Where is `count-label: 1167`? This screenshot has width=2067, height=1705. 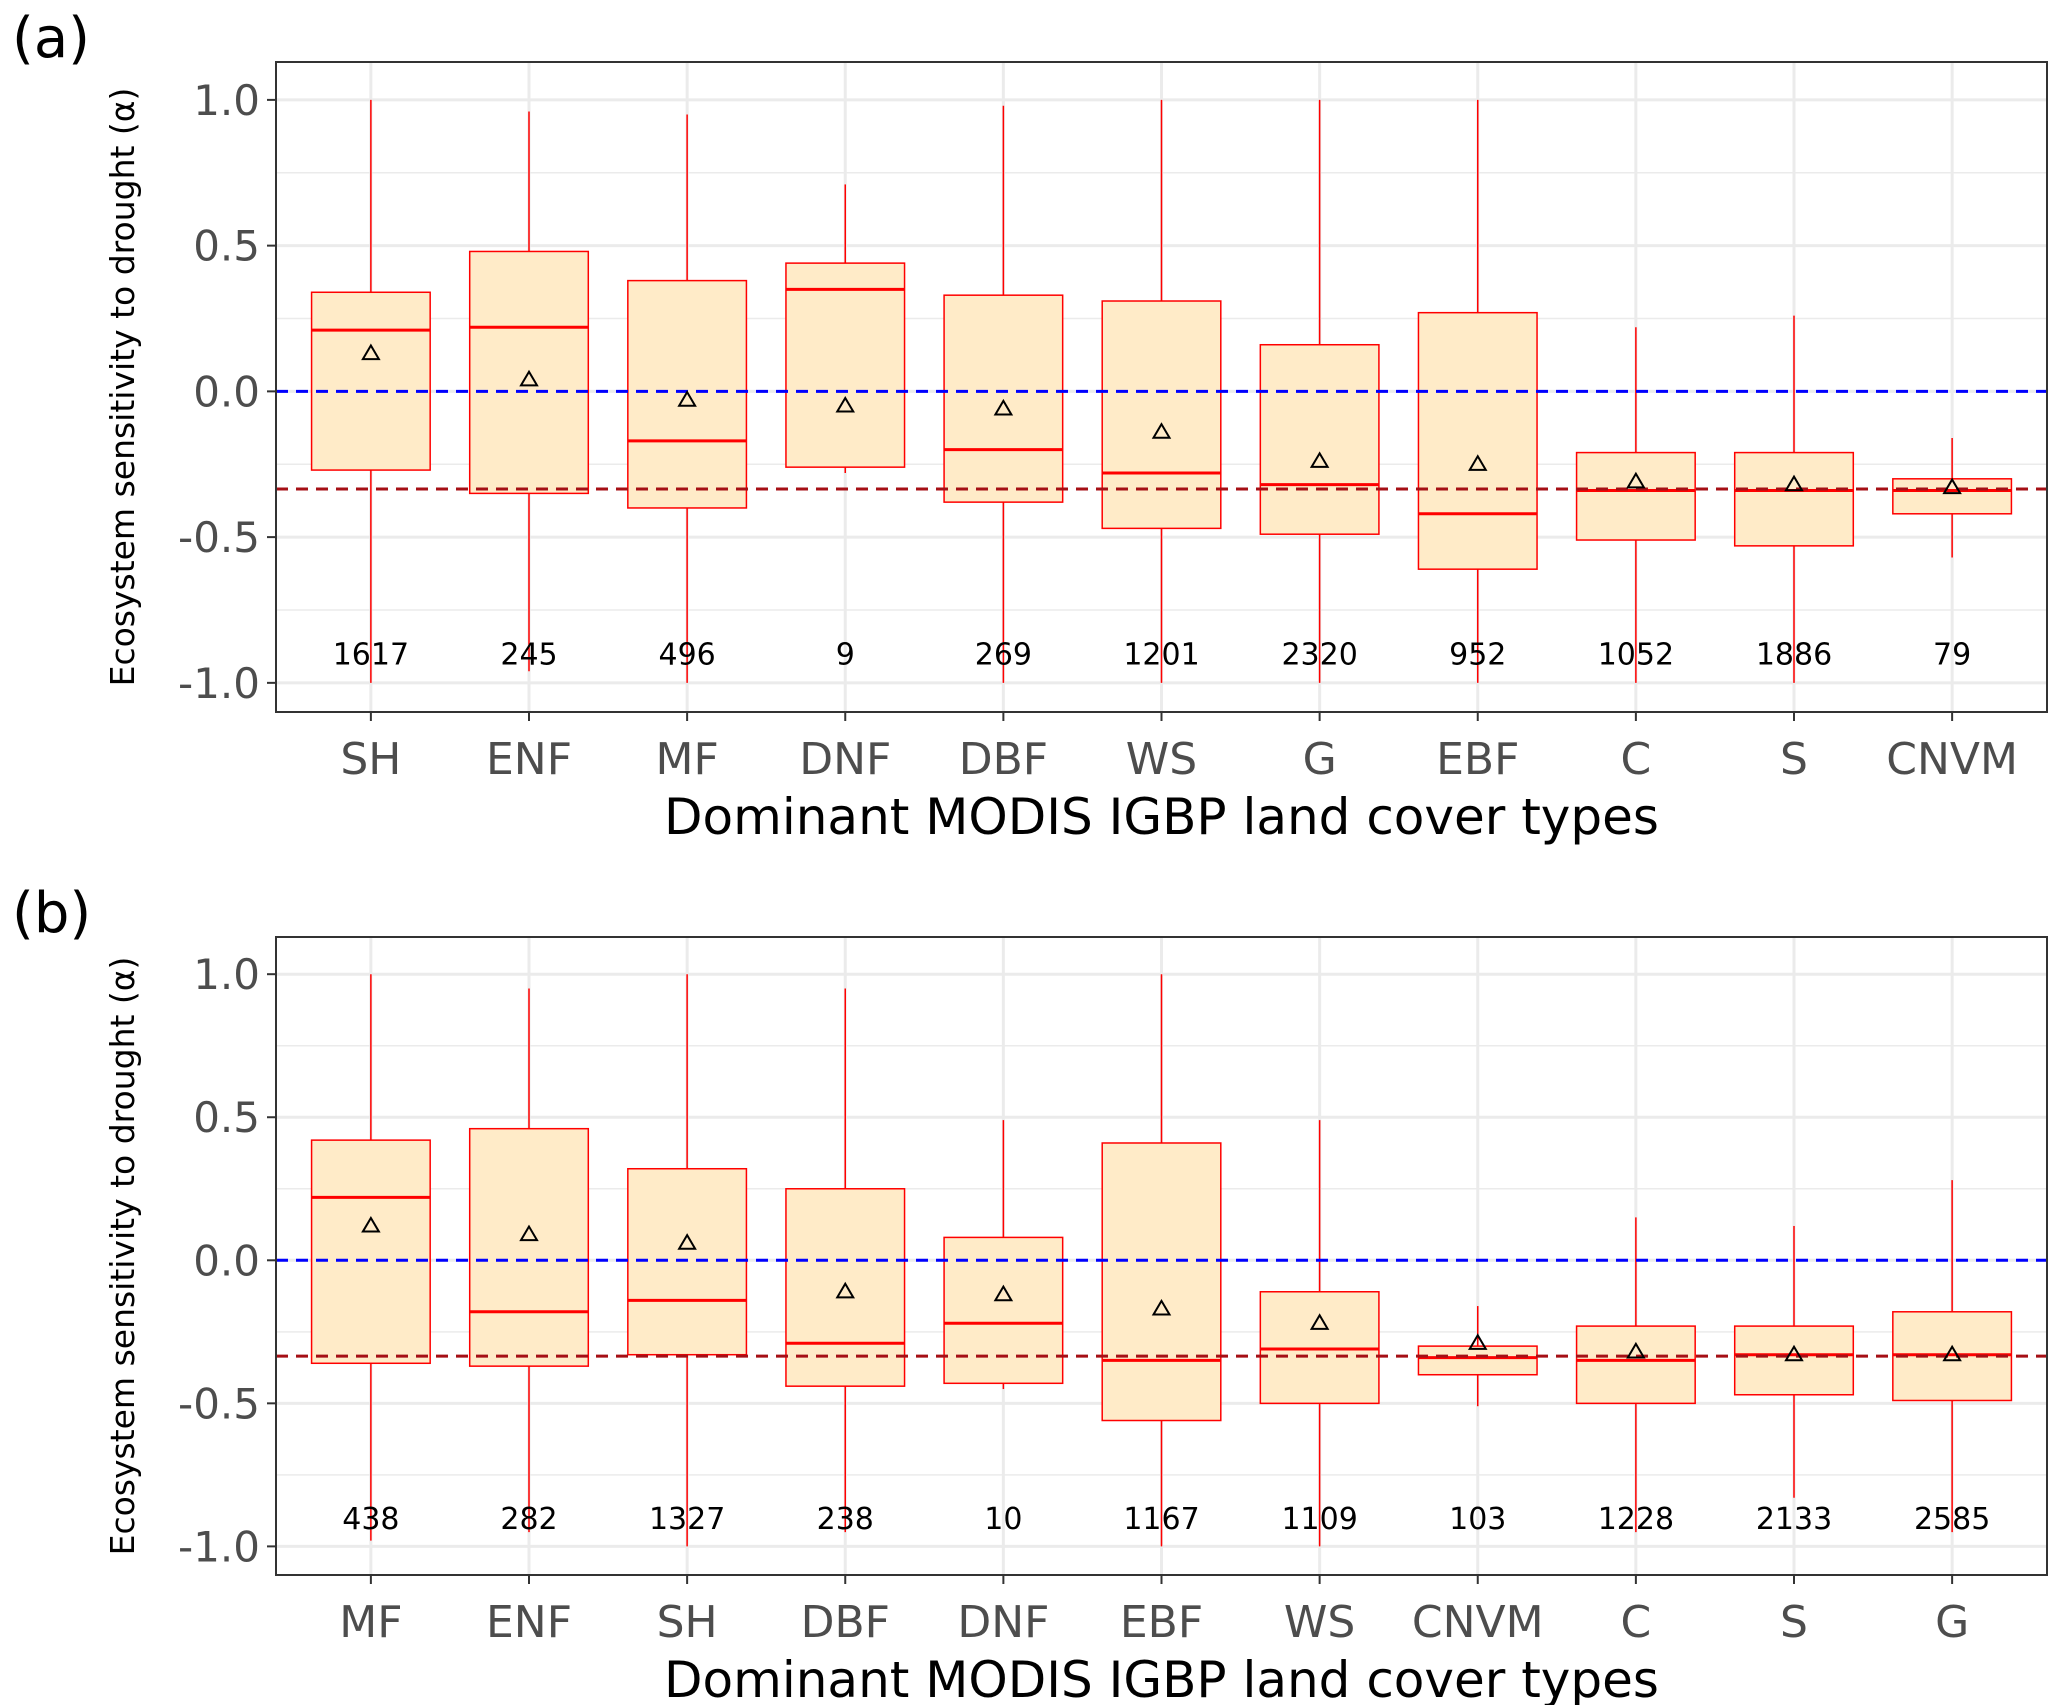
count-label: 1167 is located at coordinates (1161, 1519).